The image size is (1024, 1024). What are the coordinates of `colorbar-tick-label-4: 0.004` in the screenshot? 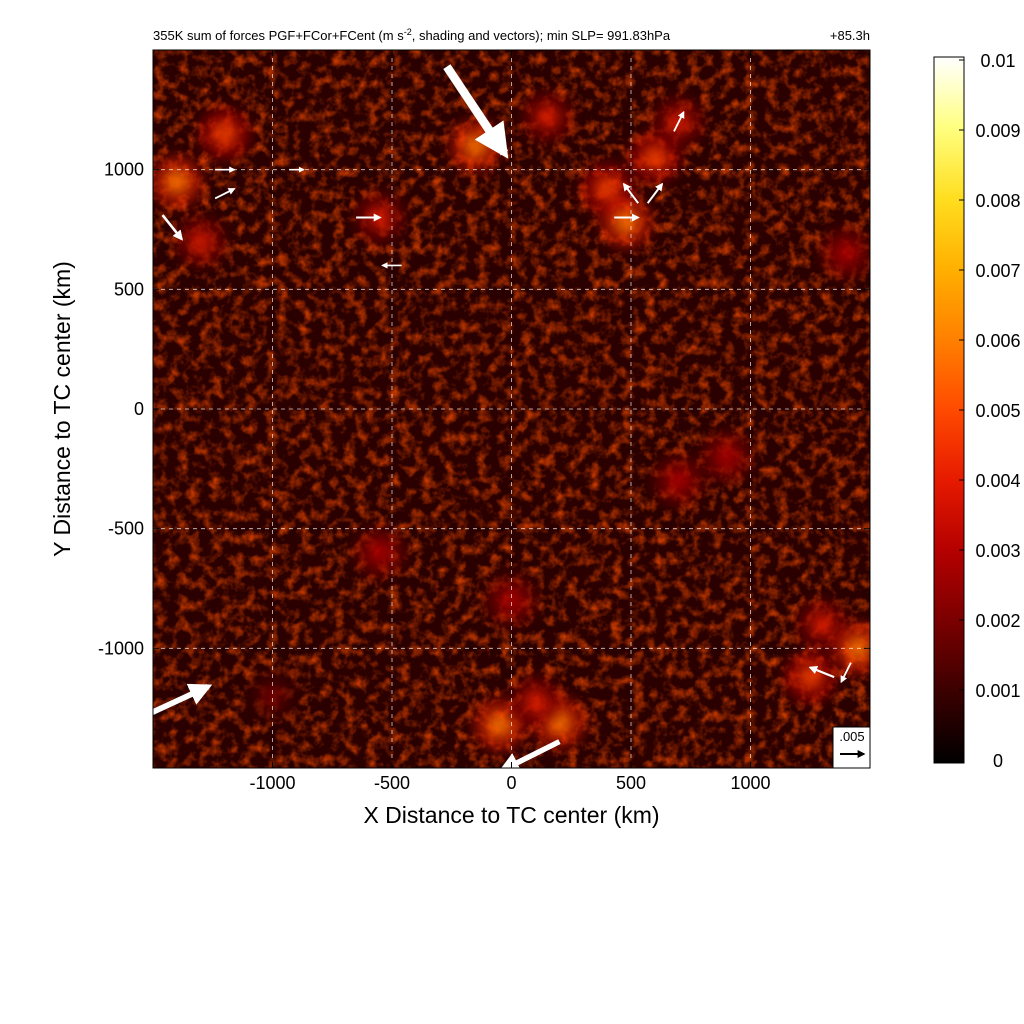 It's located at (997, 481).